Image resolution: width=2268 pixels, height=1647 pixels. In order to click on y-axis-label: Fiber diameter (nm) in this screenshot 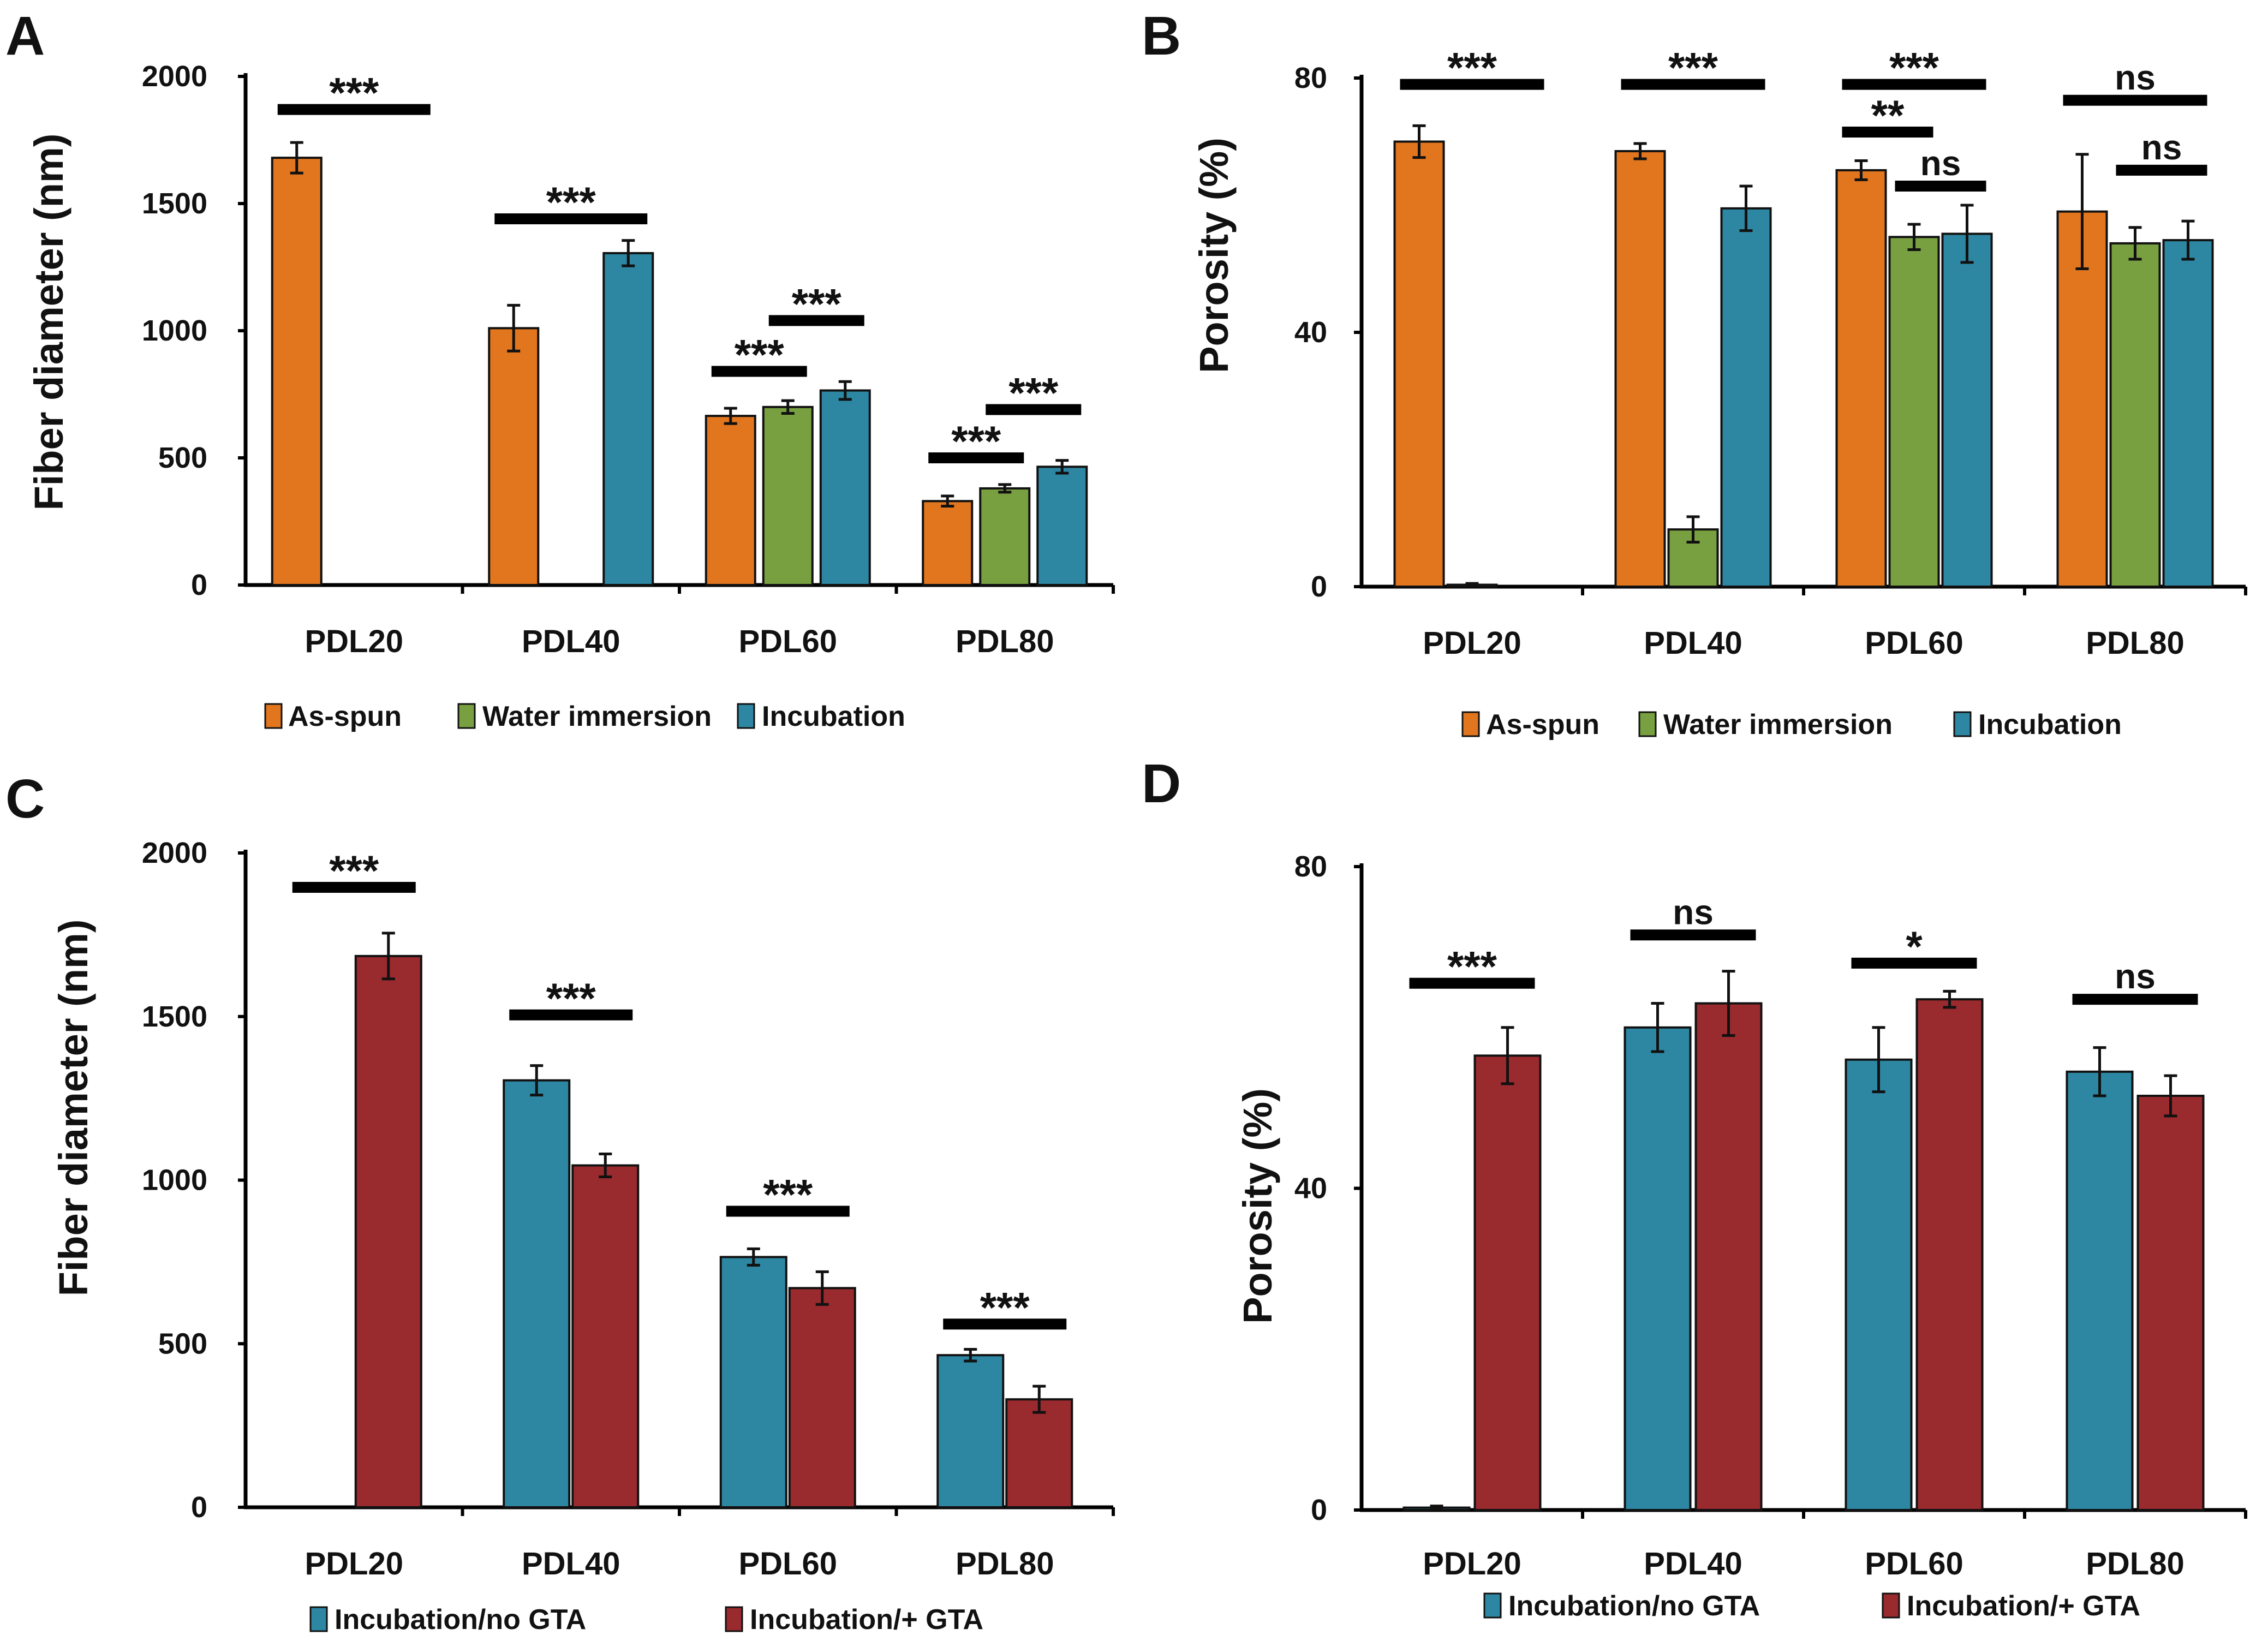, I will do `click(73, 1108)`.